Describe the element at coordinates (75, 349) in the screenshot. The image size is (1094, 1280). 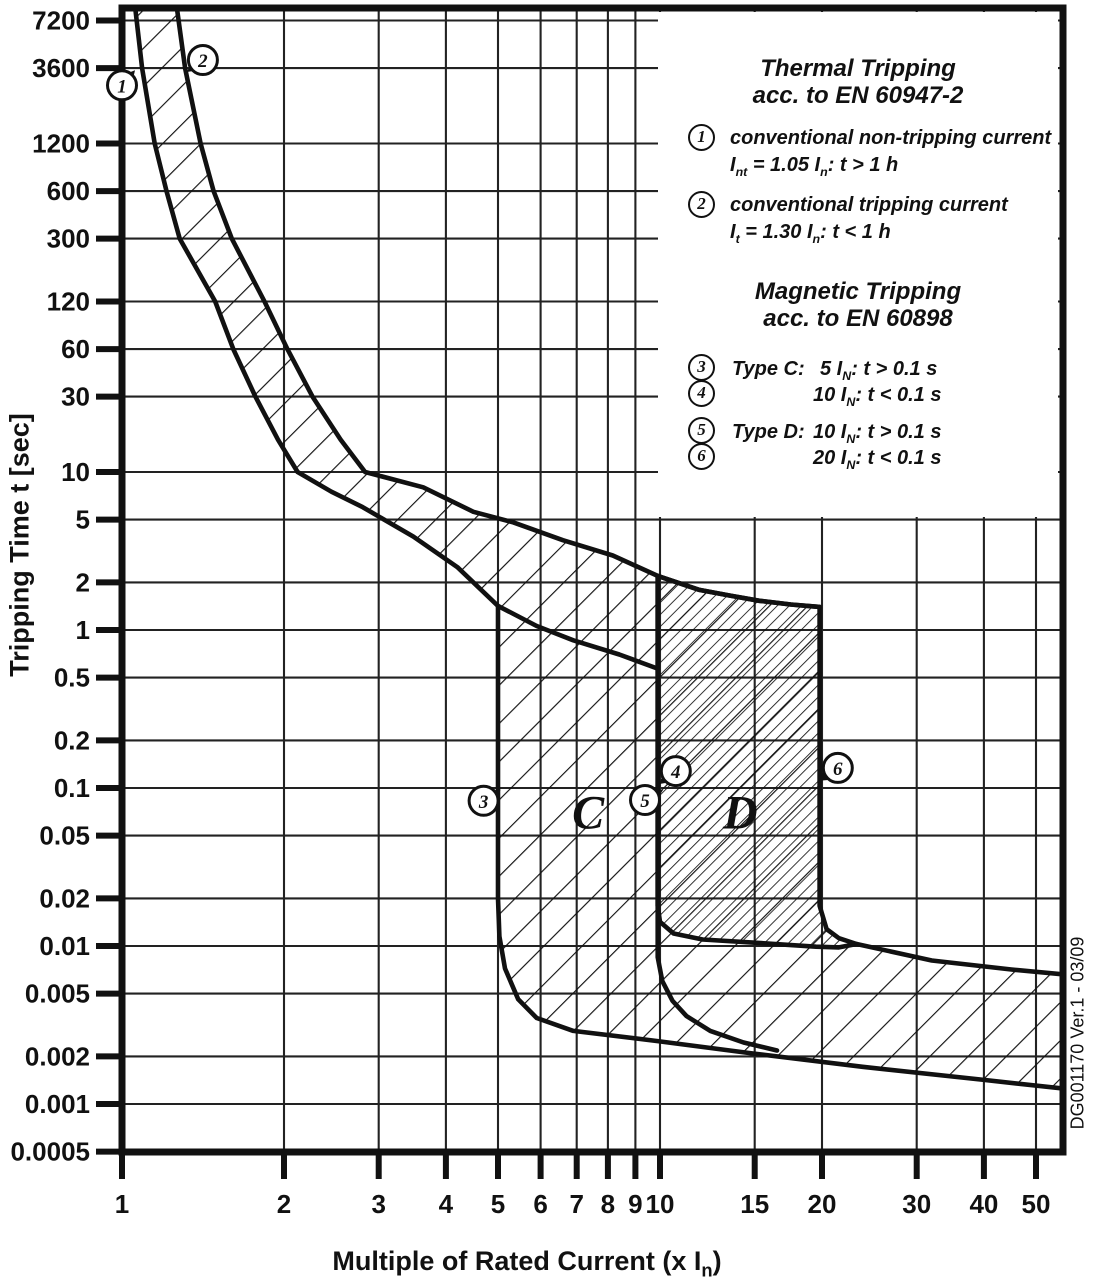
I see `y-tick-label: 60` at that location.